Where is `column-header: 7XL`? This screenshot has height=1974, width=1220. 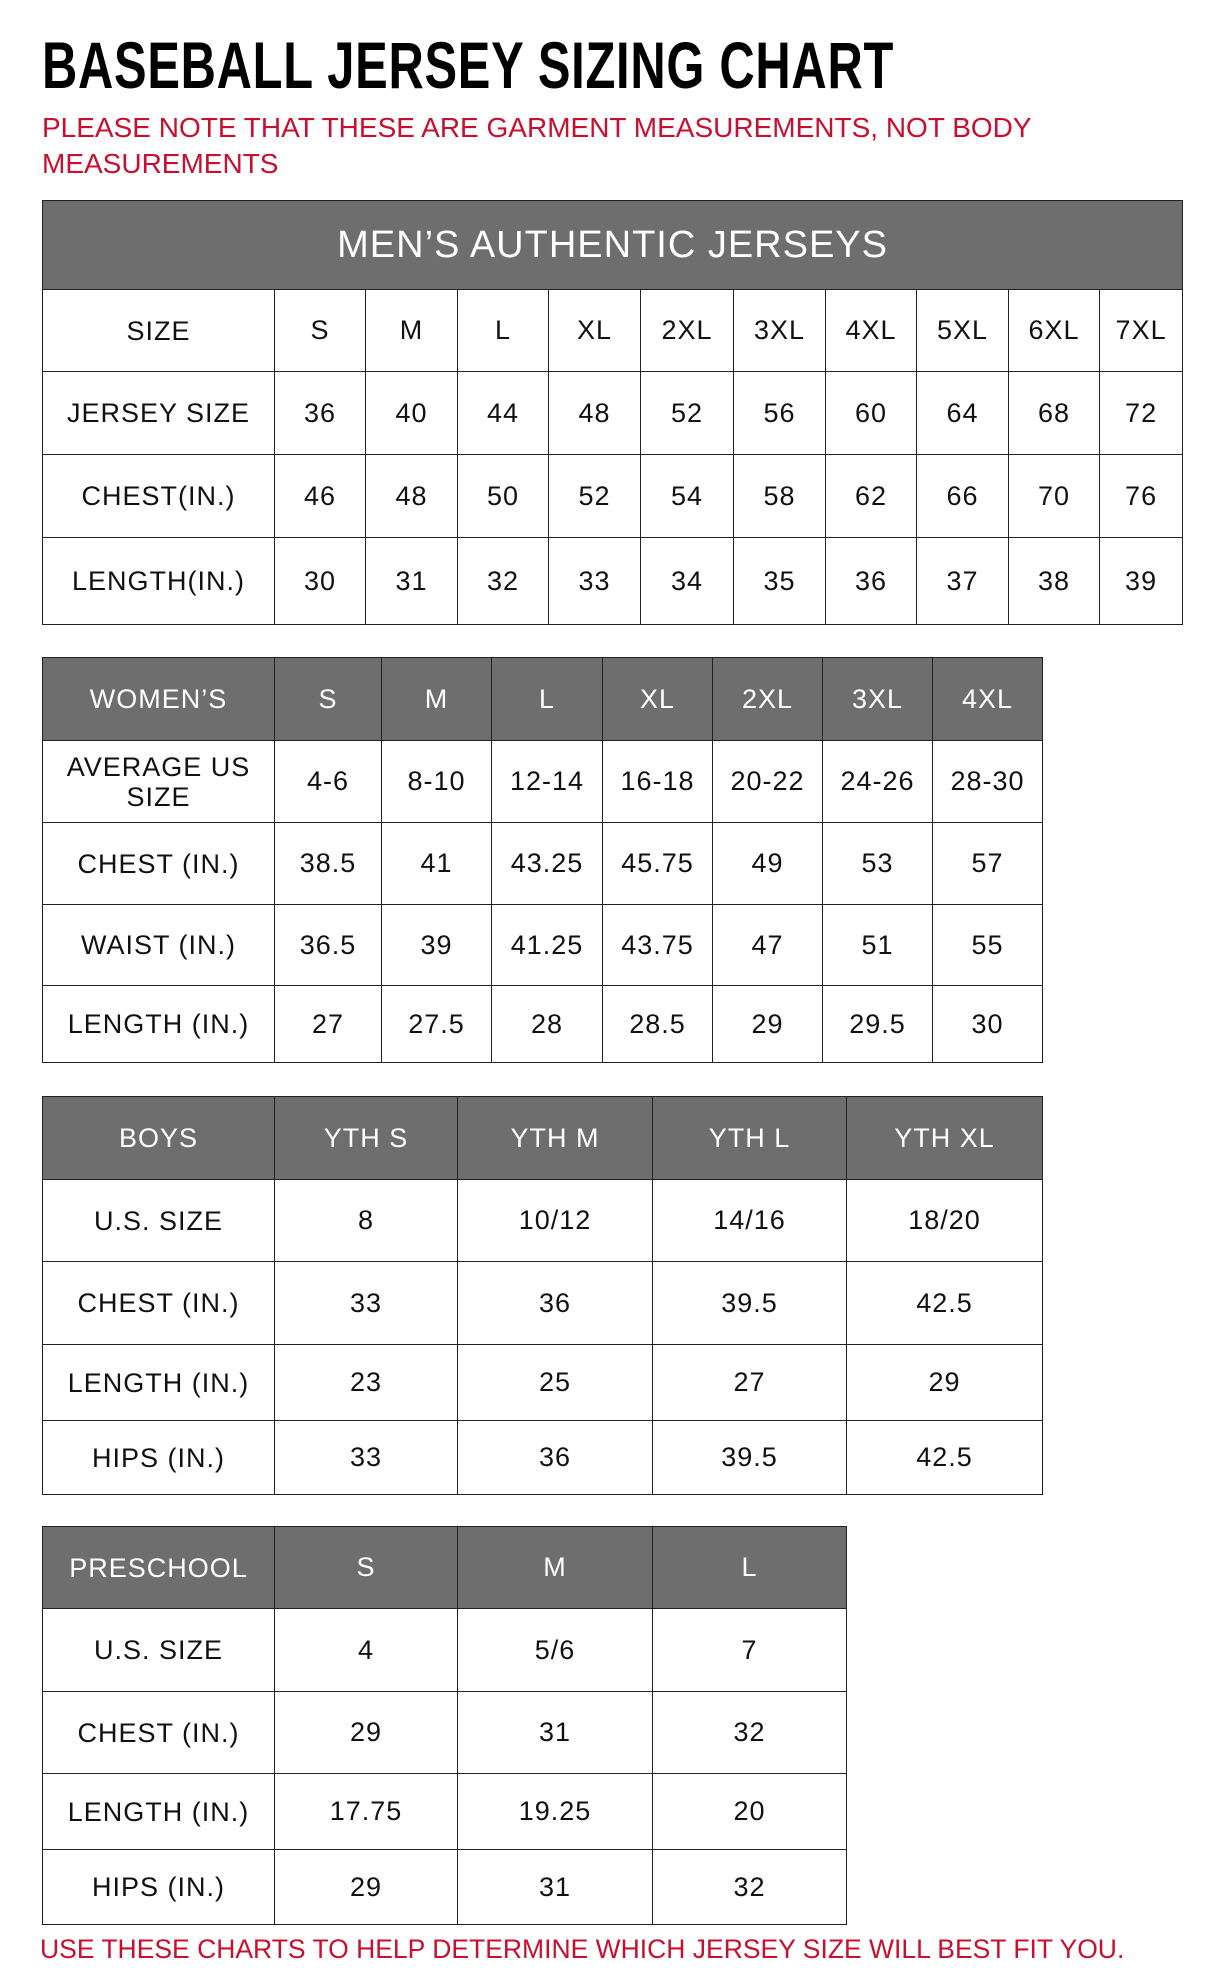
column-header: 7XL is located at coordinates (1141, 330).